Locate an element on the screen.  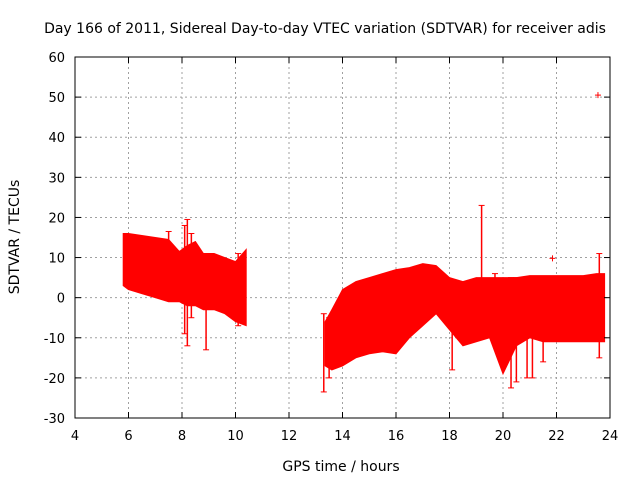
y-tick-label: 40 is located at coordinates (56, 138).